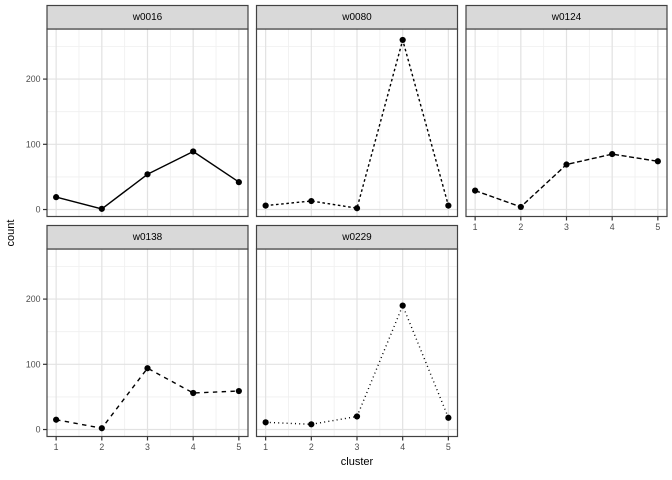 The image size is (672, 480). I want to click on facet-panel-w0016: w0016 0 100 200, so click(137, 111).